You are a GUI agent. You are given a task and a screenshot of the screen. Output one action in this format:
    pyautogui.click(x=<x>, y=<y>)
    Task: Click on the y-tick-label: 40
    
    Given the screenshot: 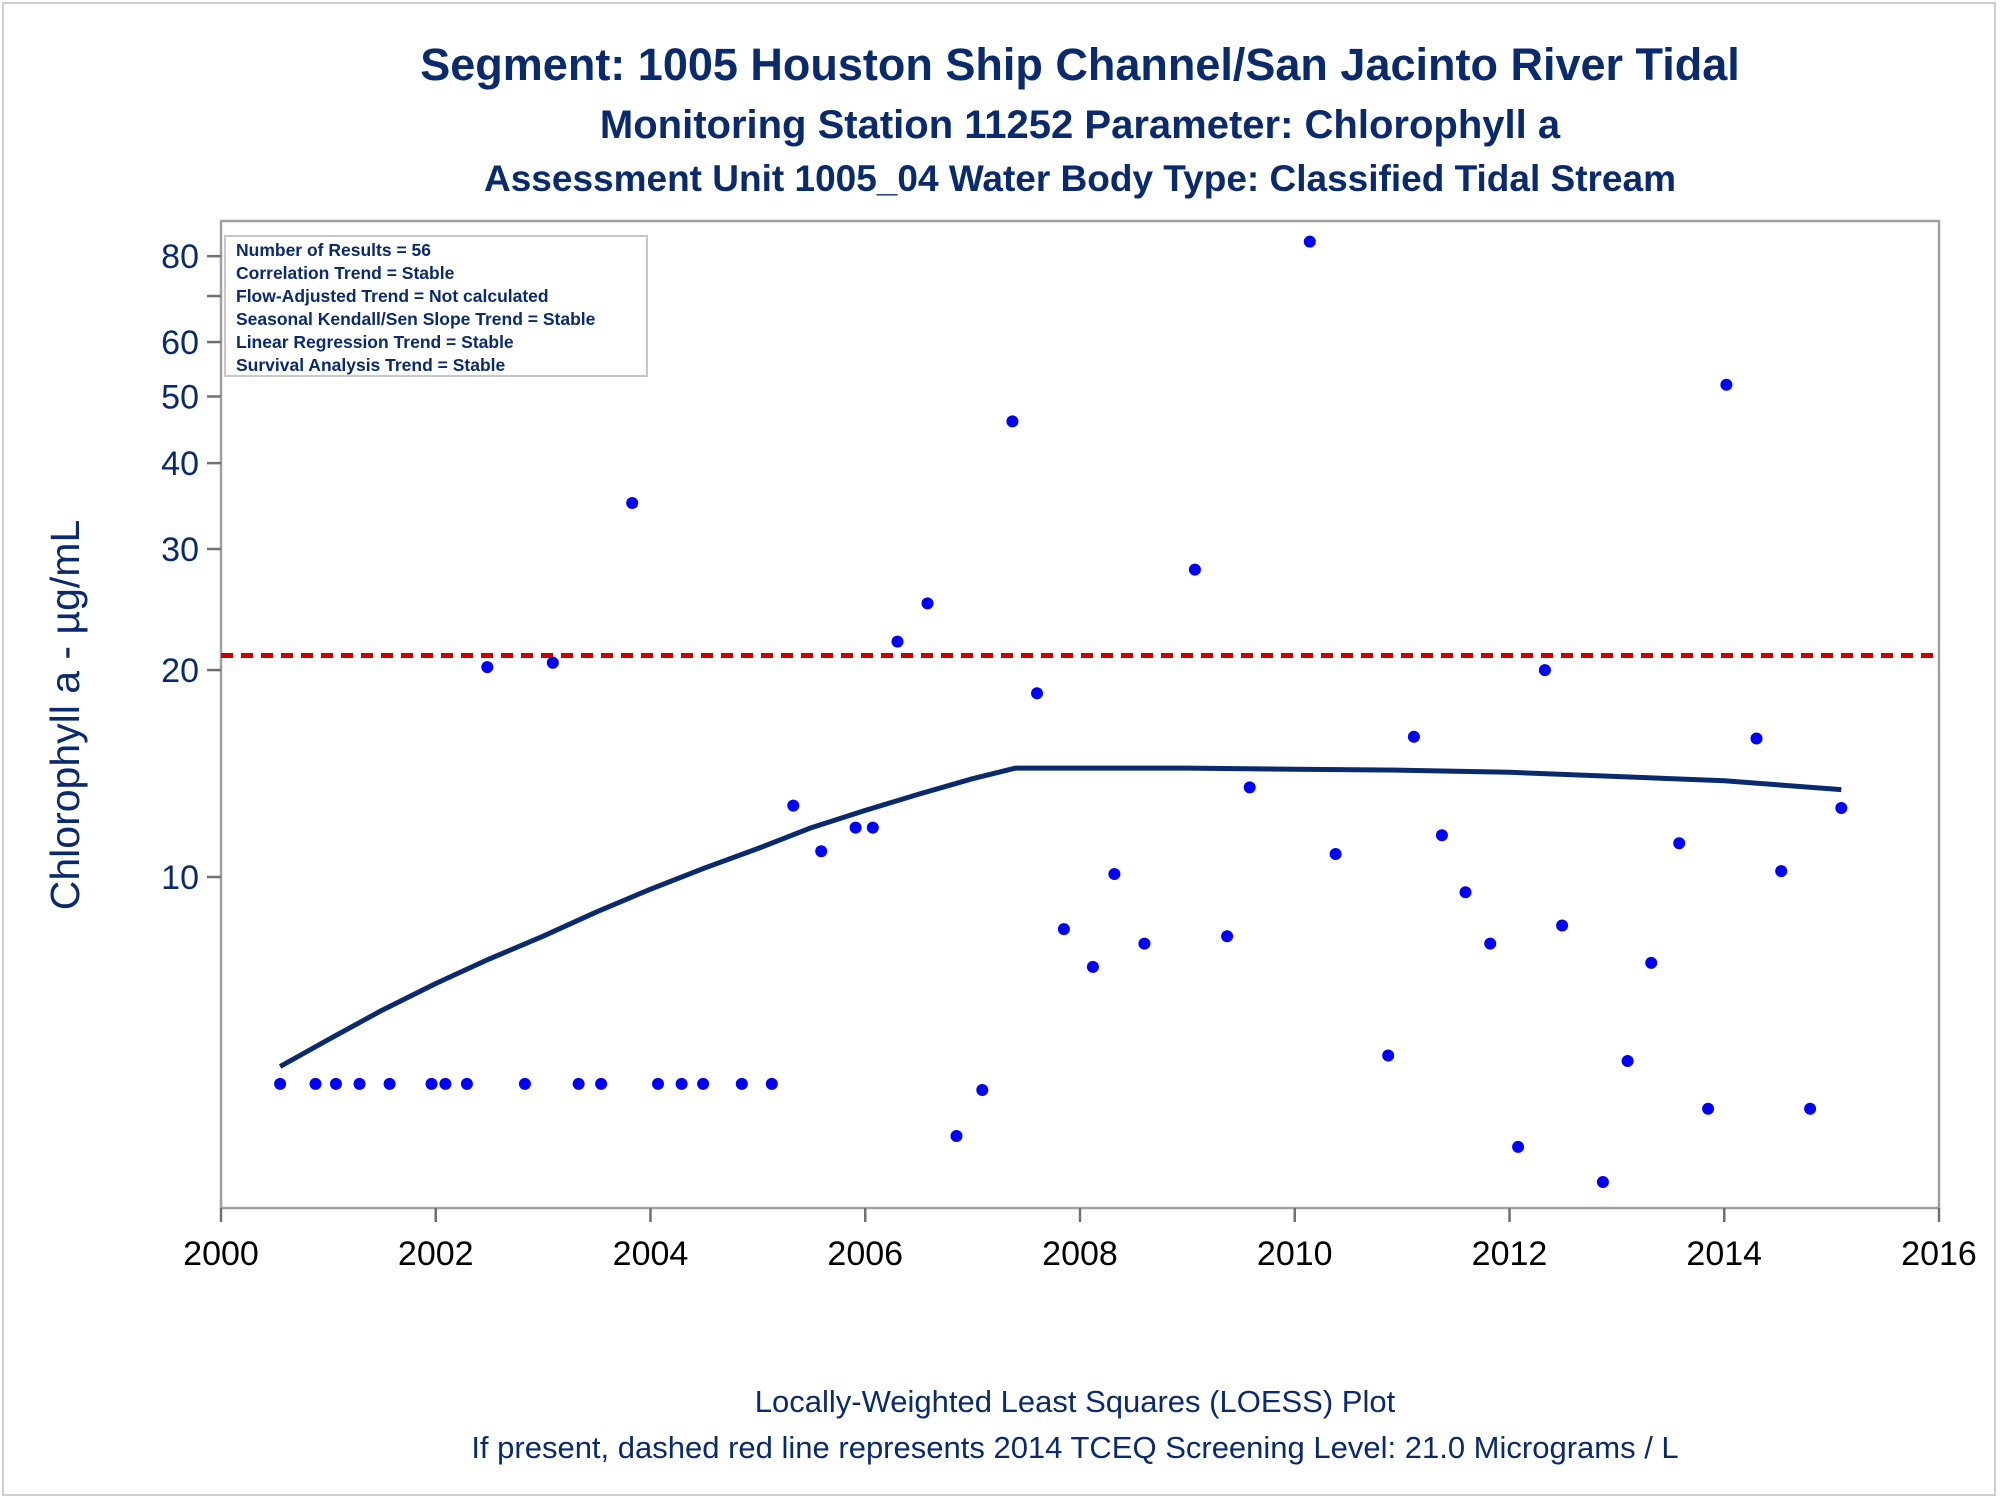 What is the action you would take?
    pyautogui.click(x=180, y=464)
    